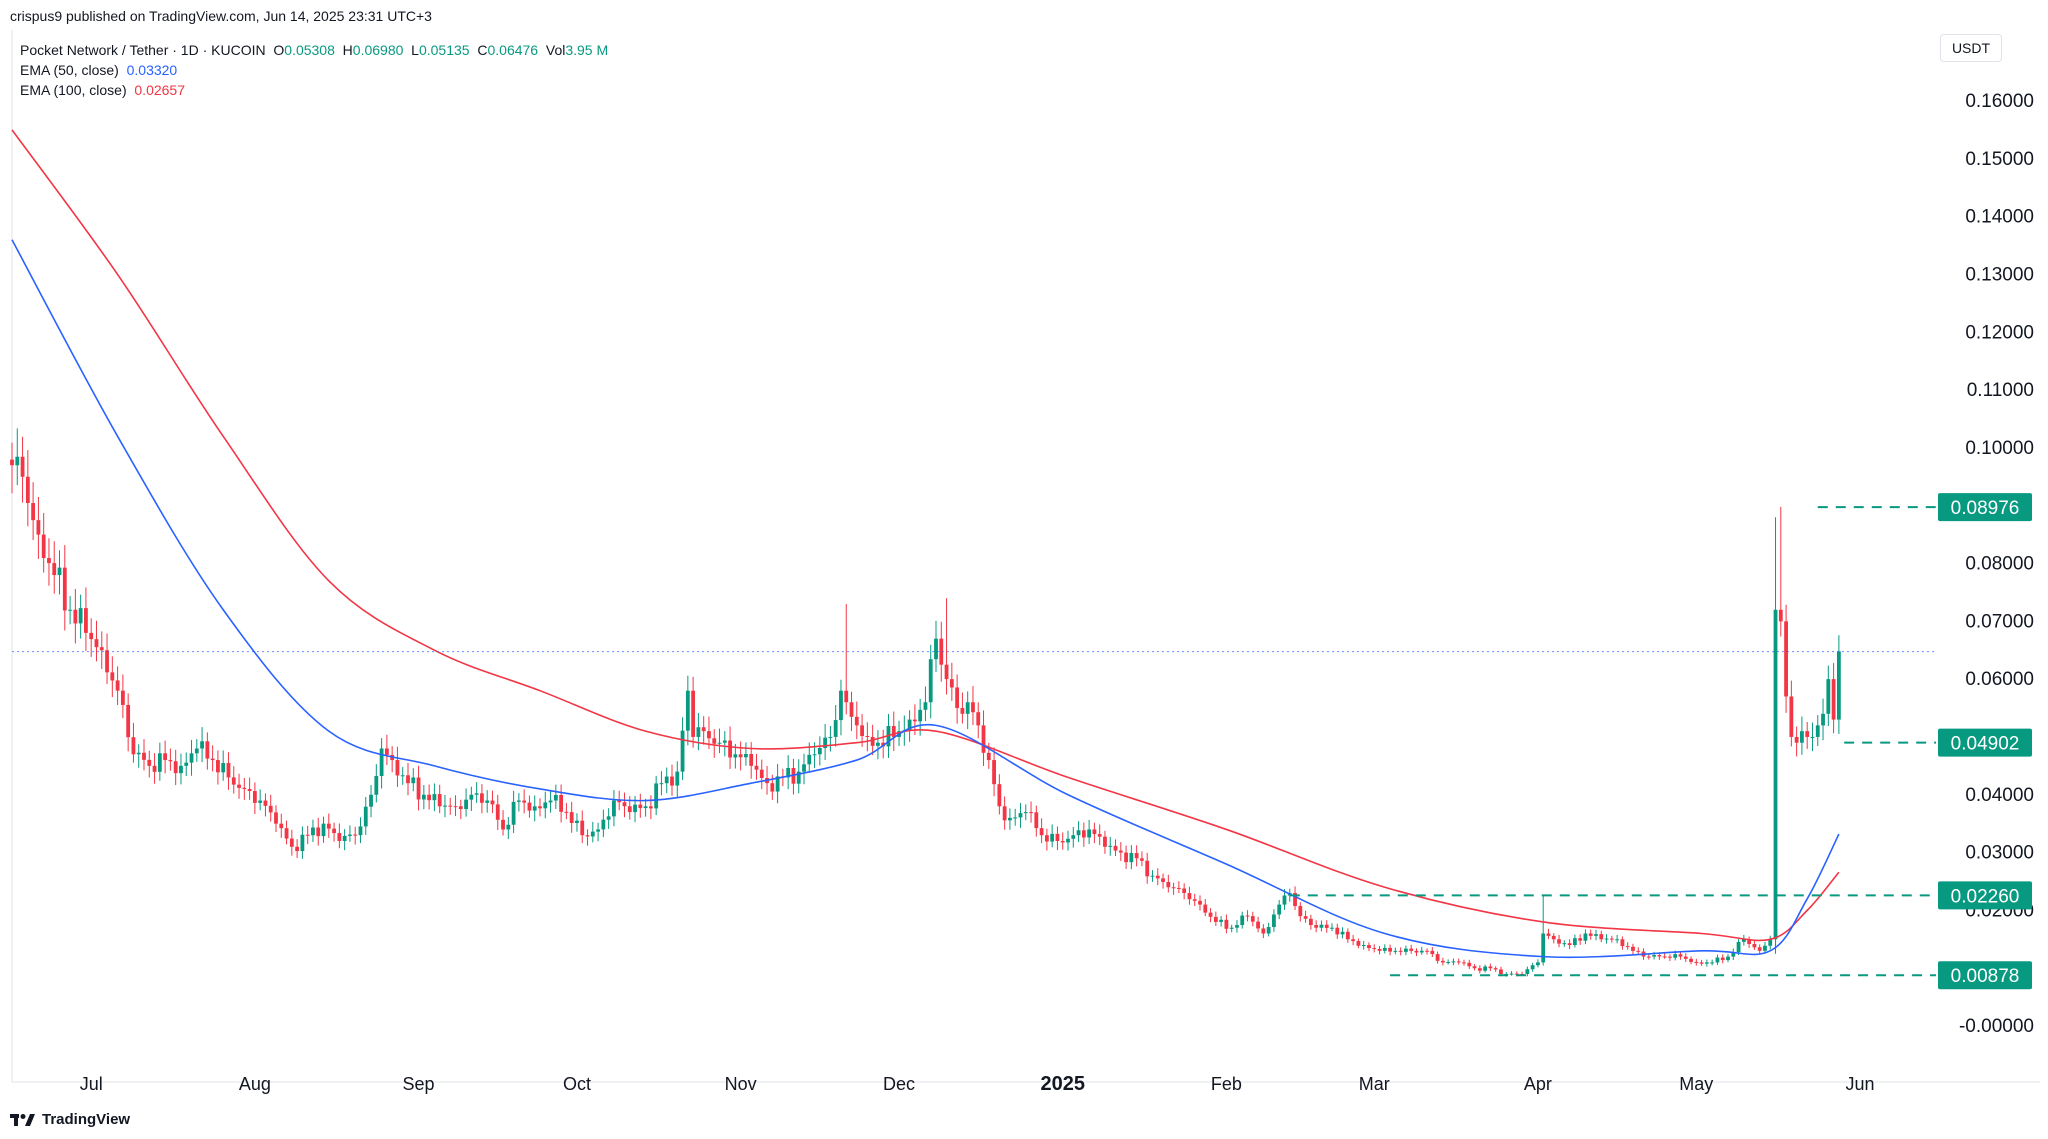 The image size is (2048, 1139). Describe the element at coordinates (314, 70) in the screenshot. I see `ema50-row: EMA (50, close) 0.03320` at that location.